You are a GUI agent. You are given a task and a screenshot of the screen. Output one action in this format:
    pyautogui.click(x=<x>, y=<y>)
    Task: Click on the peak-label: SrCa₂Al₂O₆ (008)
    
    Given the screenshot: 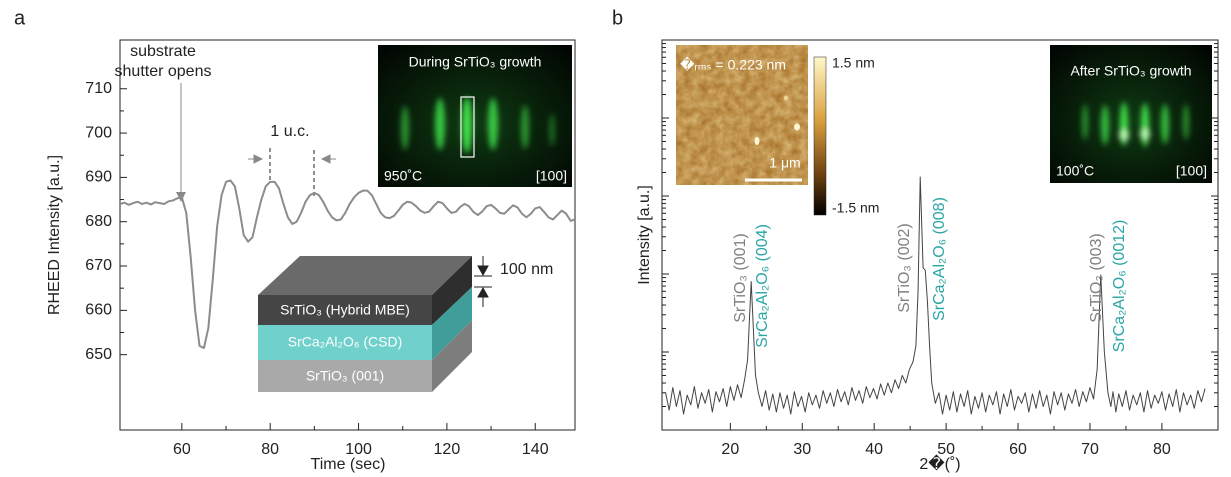 What is the action you would take?
    pyautogui.click(x=939, y=259)
    